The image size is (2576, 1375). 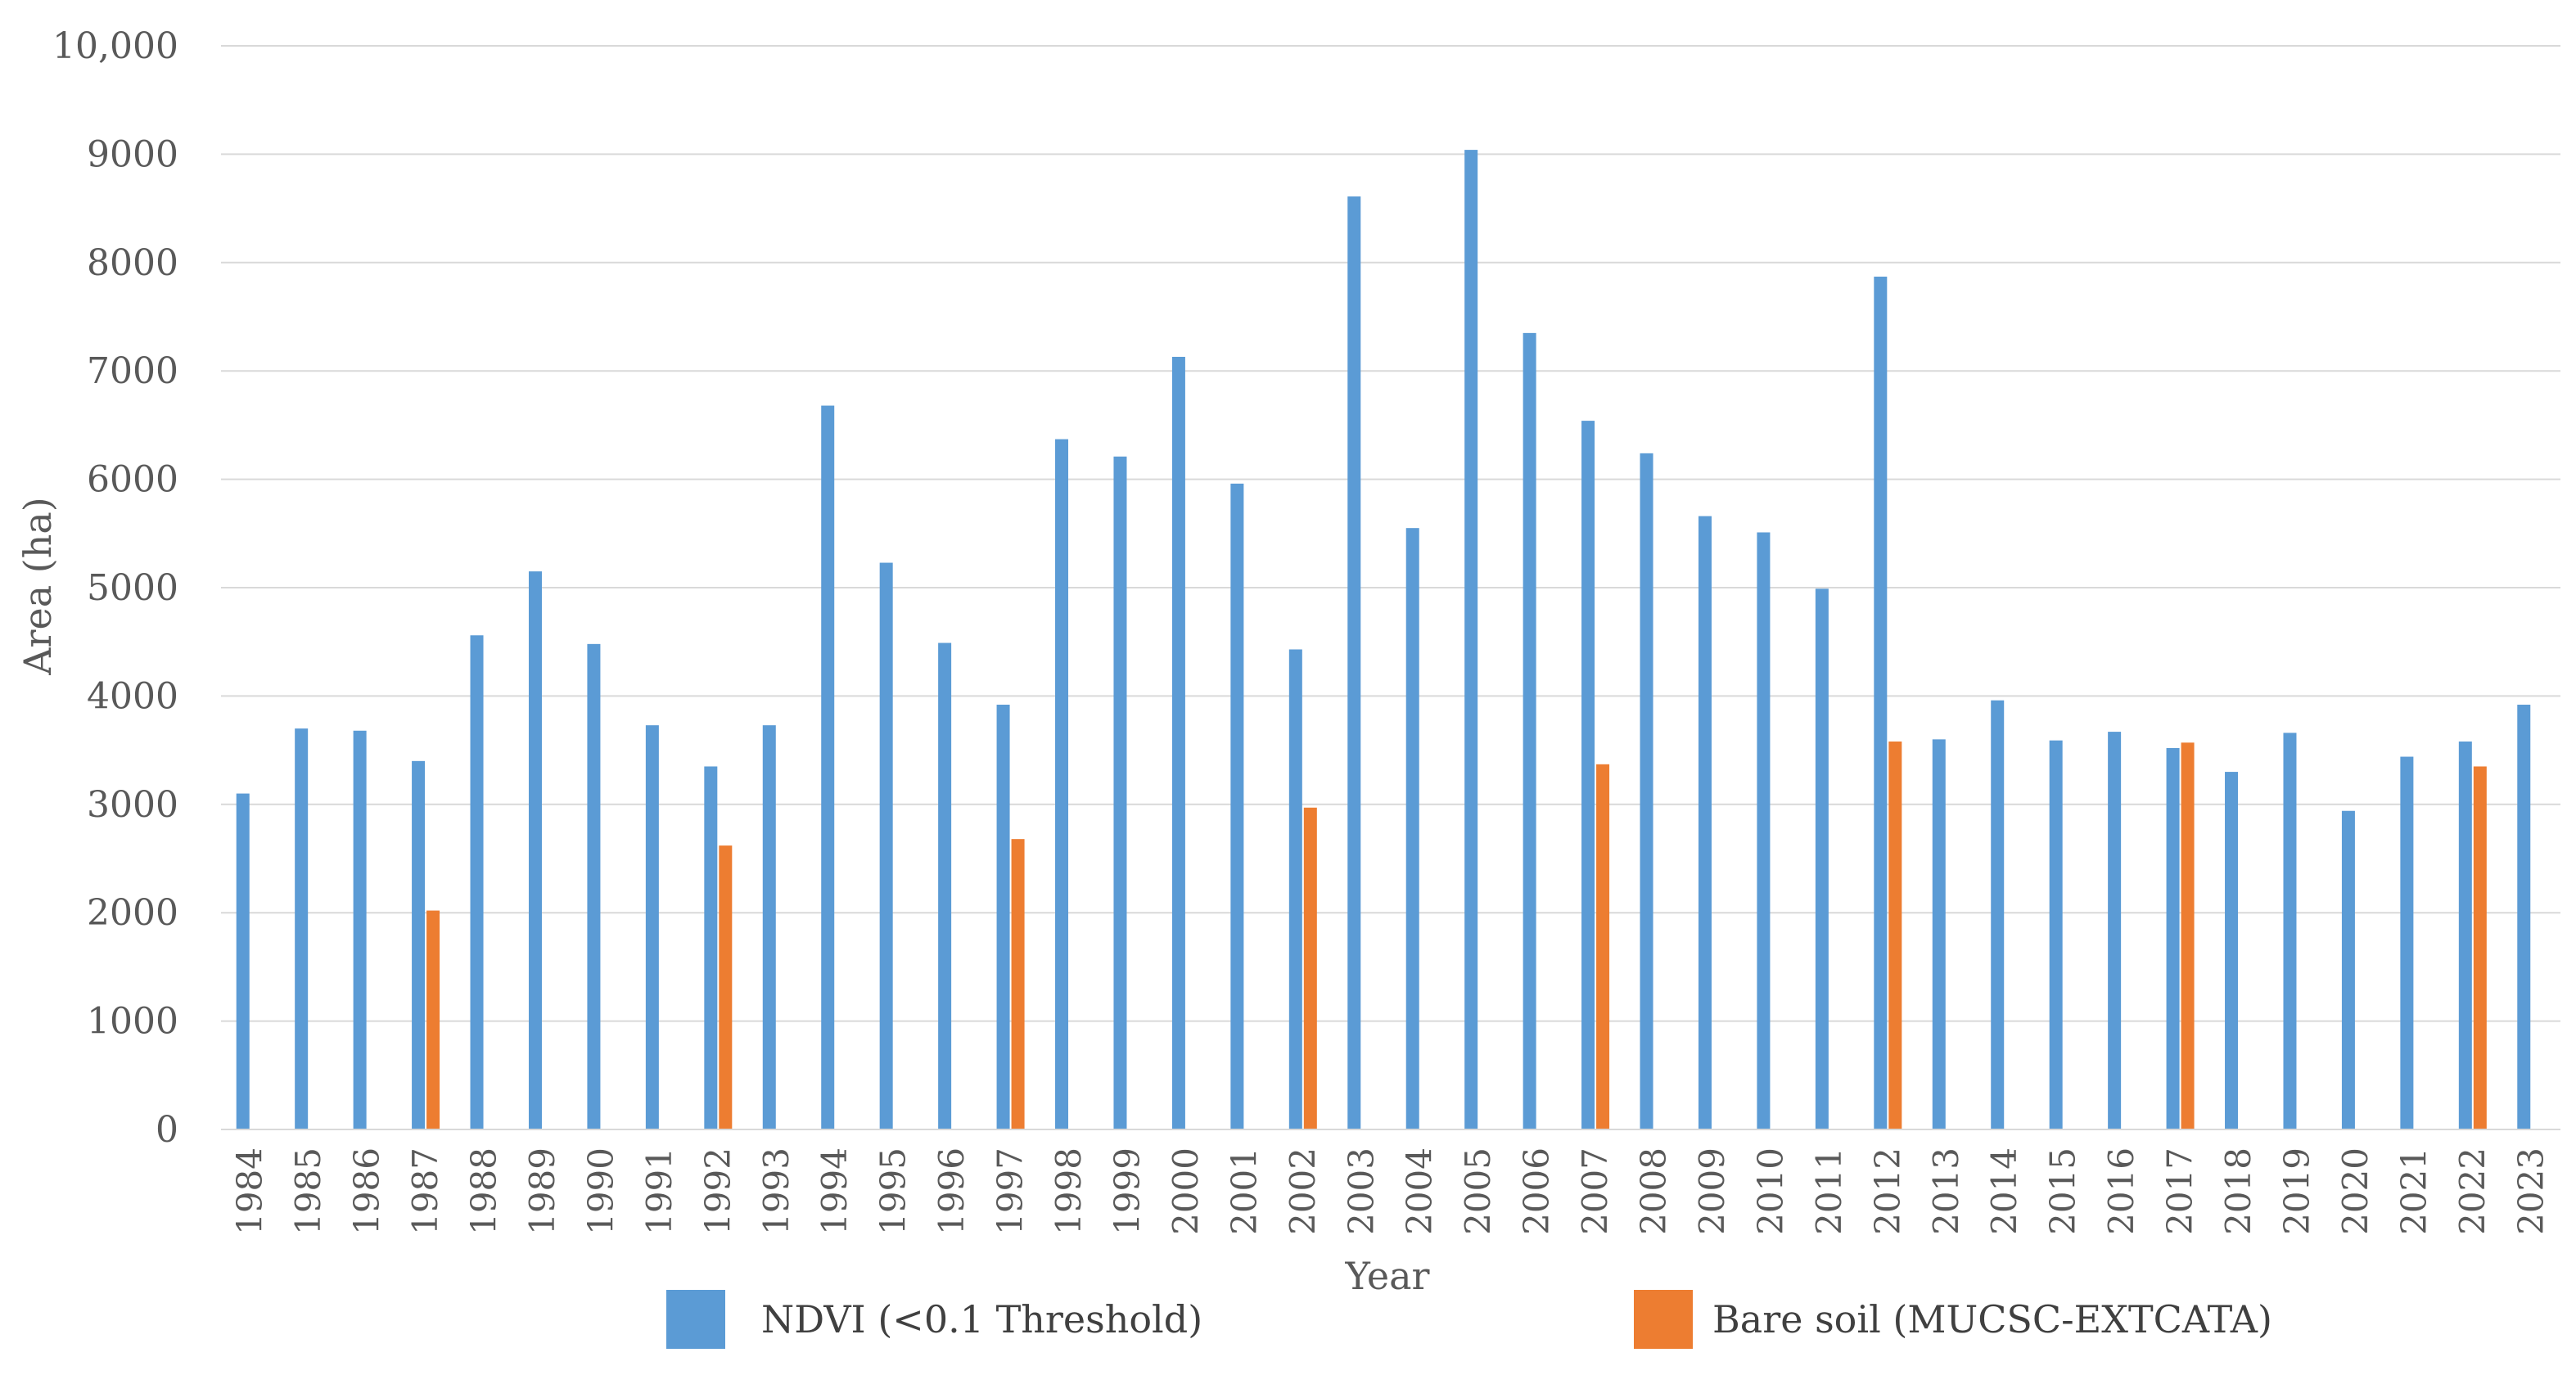 What do you see at coordinates (893, 1191) in the screenshot?
I see `x-tick-label: 1995` at bounding box center [893, 1191].